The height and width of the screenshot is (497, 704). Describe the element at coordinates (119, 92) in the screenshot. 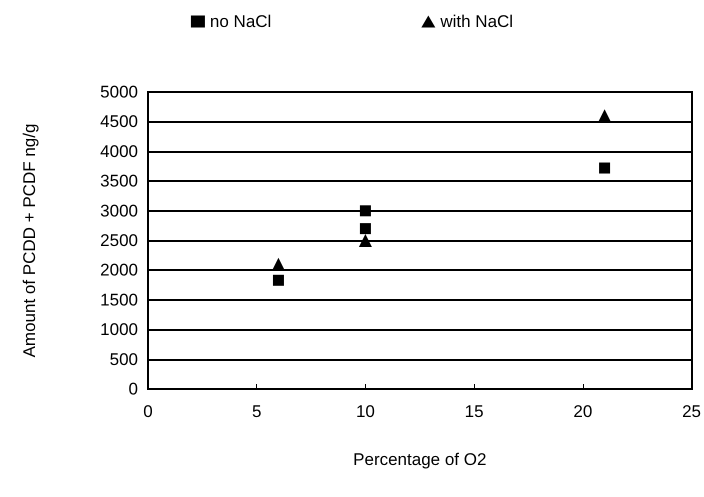

I see `y-tick-label: 5000` at that location.